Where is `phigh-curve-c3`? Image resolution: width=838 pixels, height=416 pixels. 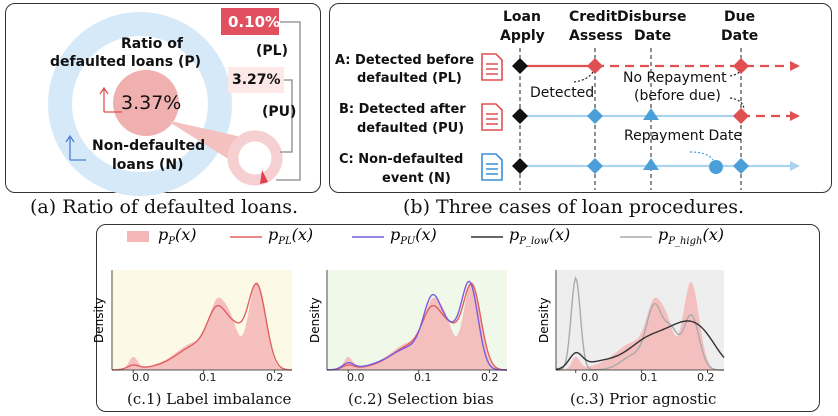 phigh-curve-c3 is located at coordinates (640, 323).